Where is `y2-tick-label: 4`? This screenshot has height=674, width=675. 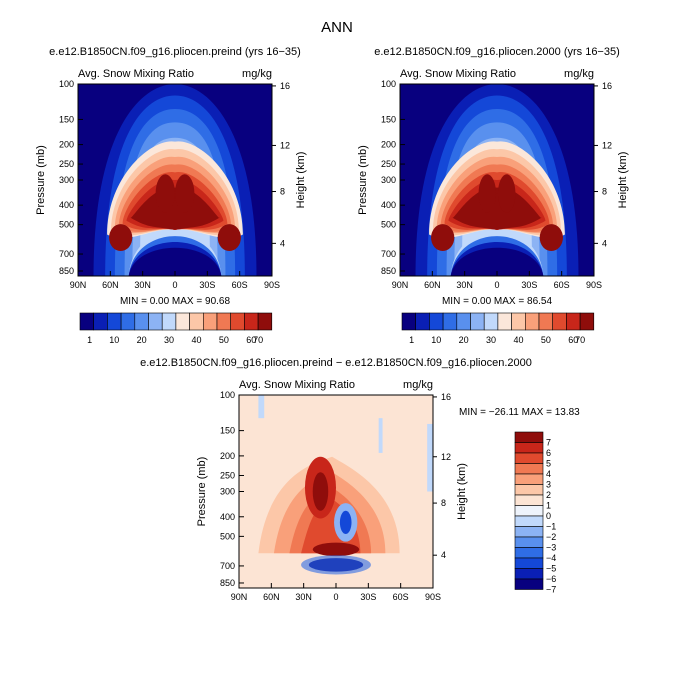
y2-tick-label: 4 is located at coordinates (282, 243).